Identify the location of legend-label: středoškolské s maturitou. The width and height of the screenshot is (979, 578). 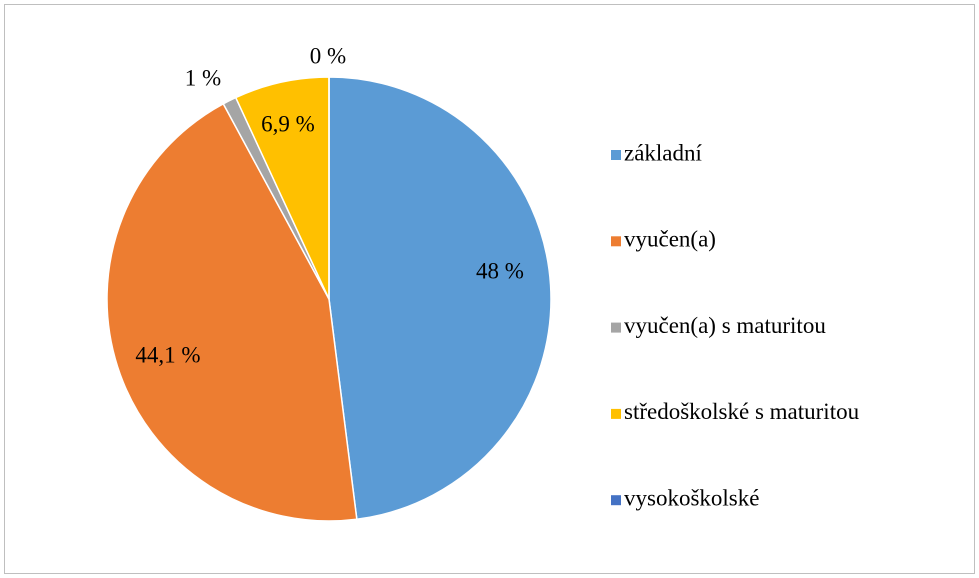
(742, 411).